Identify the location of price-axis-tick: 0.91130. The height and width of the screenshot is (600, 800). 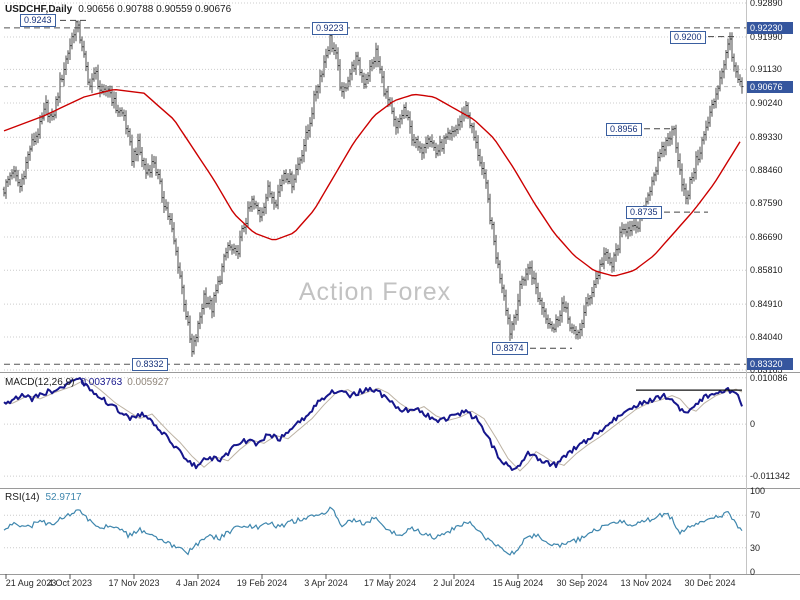
(766, 69).